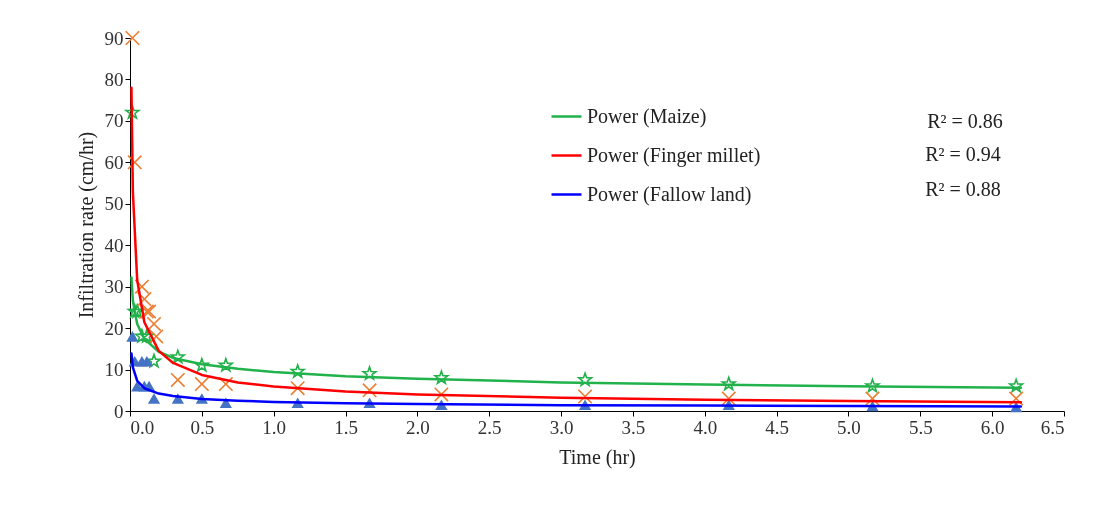 The image size is (1104, 524). Describe the element at coordinates (114, 121) in the screenshot. I see `y-tick-label: 70` at that location.